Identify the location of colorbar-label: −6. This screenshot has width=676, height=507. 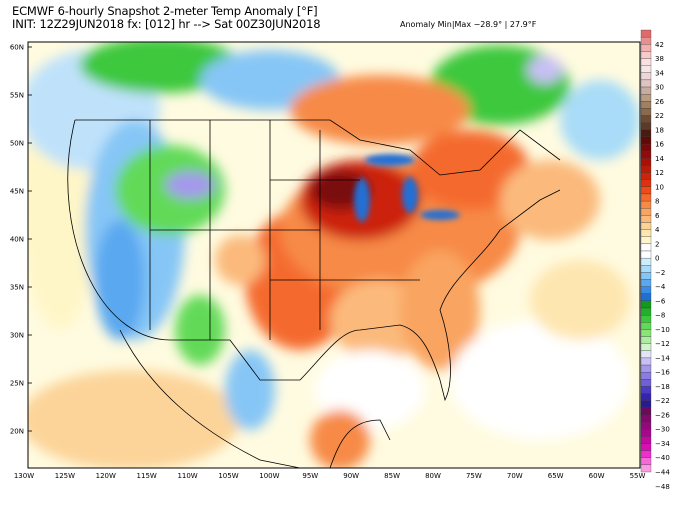
(660, 301).